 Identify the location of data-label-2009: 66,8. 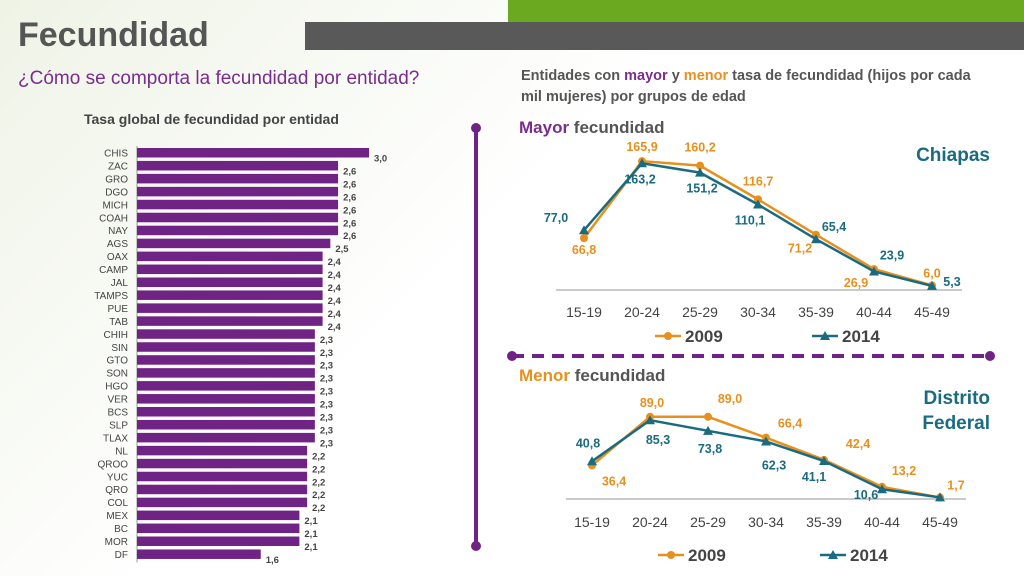
(584, 250).